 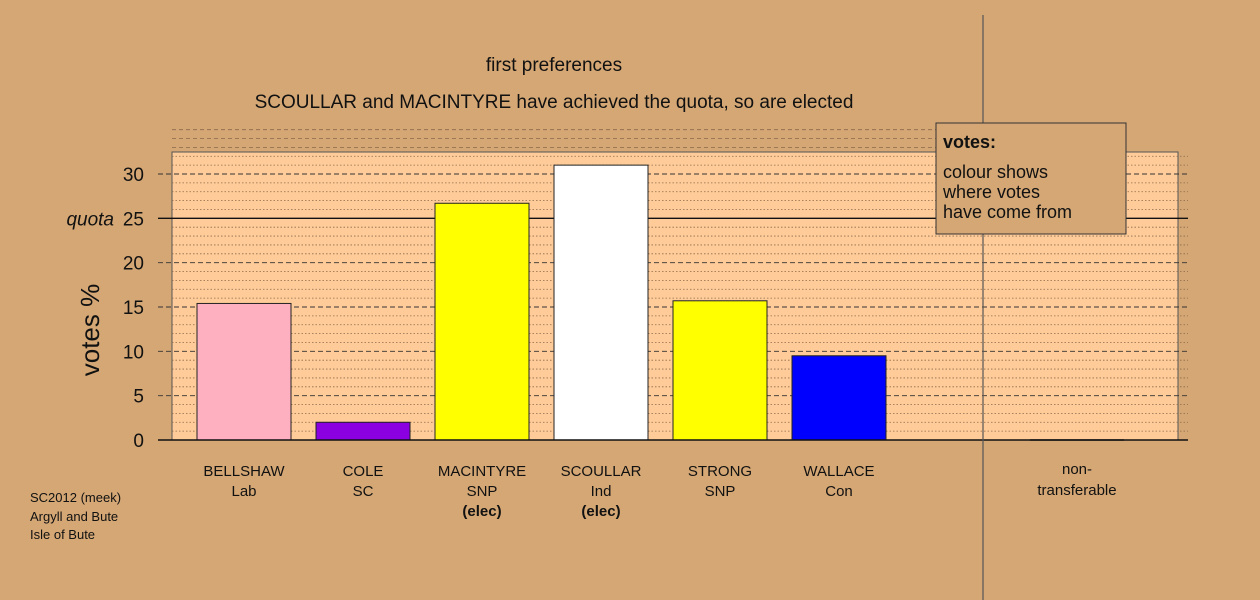 What do you see at coordinates (720, 491) in the screenshot?
I see `party-label-strong: SNP` at bounding box center [720, 491].